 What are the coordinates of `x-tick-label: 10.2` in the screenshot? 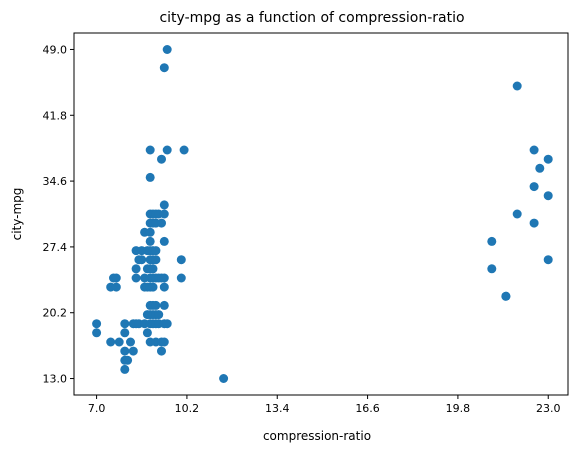 It's located at (187, 408).